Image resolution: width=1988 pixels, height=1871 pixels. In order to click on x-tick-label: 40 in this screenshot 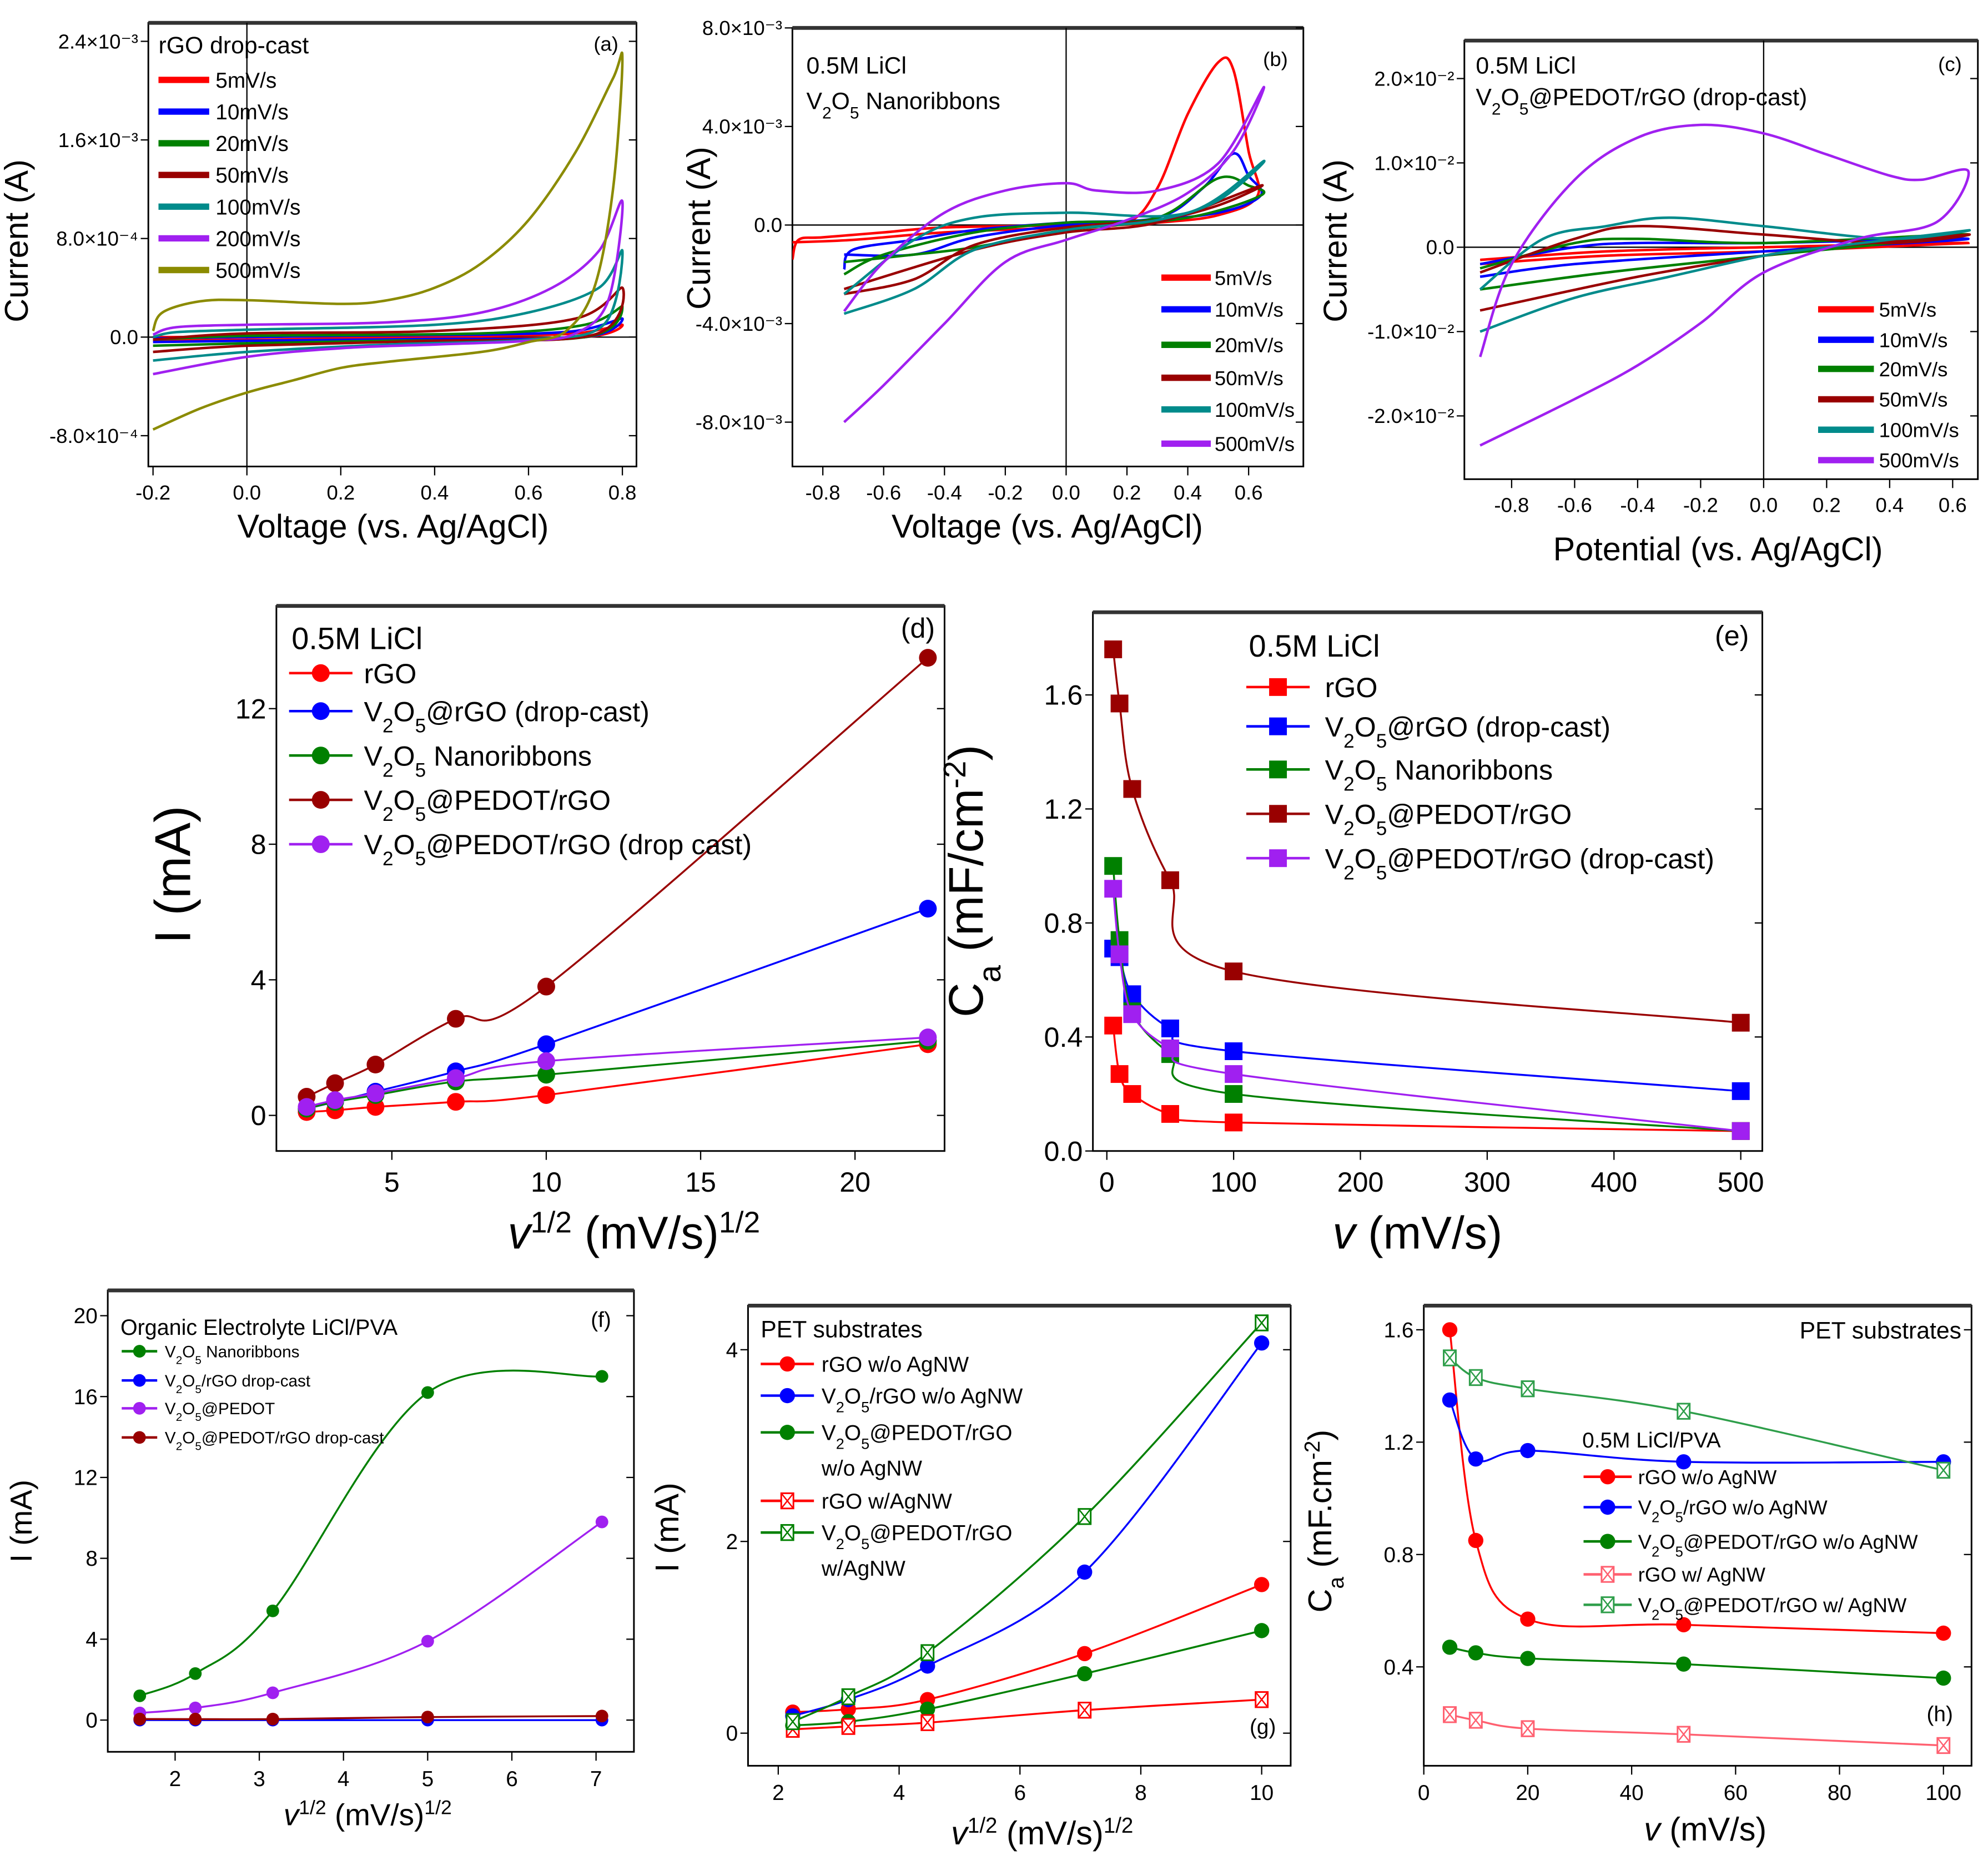, I will do `click(1632, 1793)`.